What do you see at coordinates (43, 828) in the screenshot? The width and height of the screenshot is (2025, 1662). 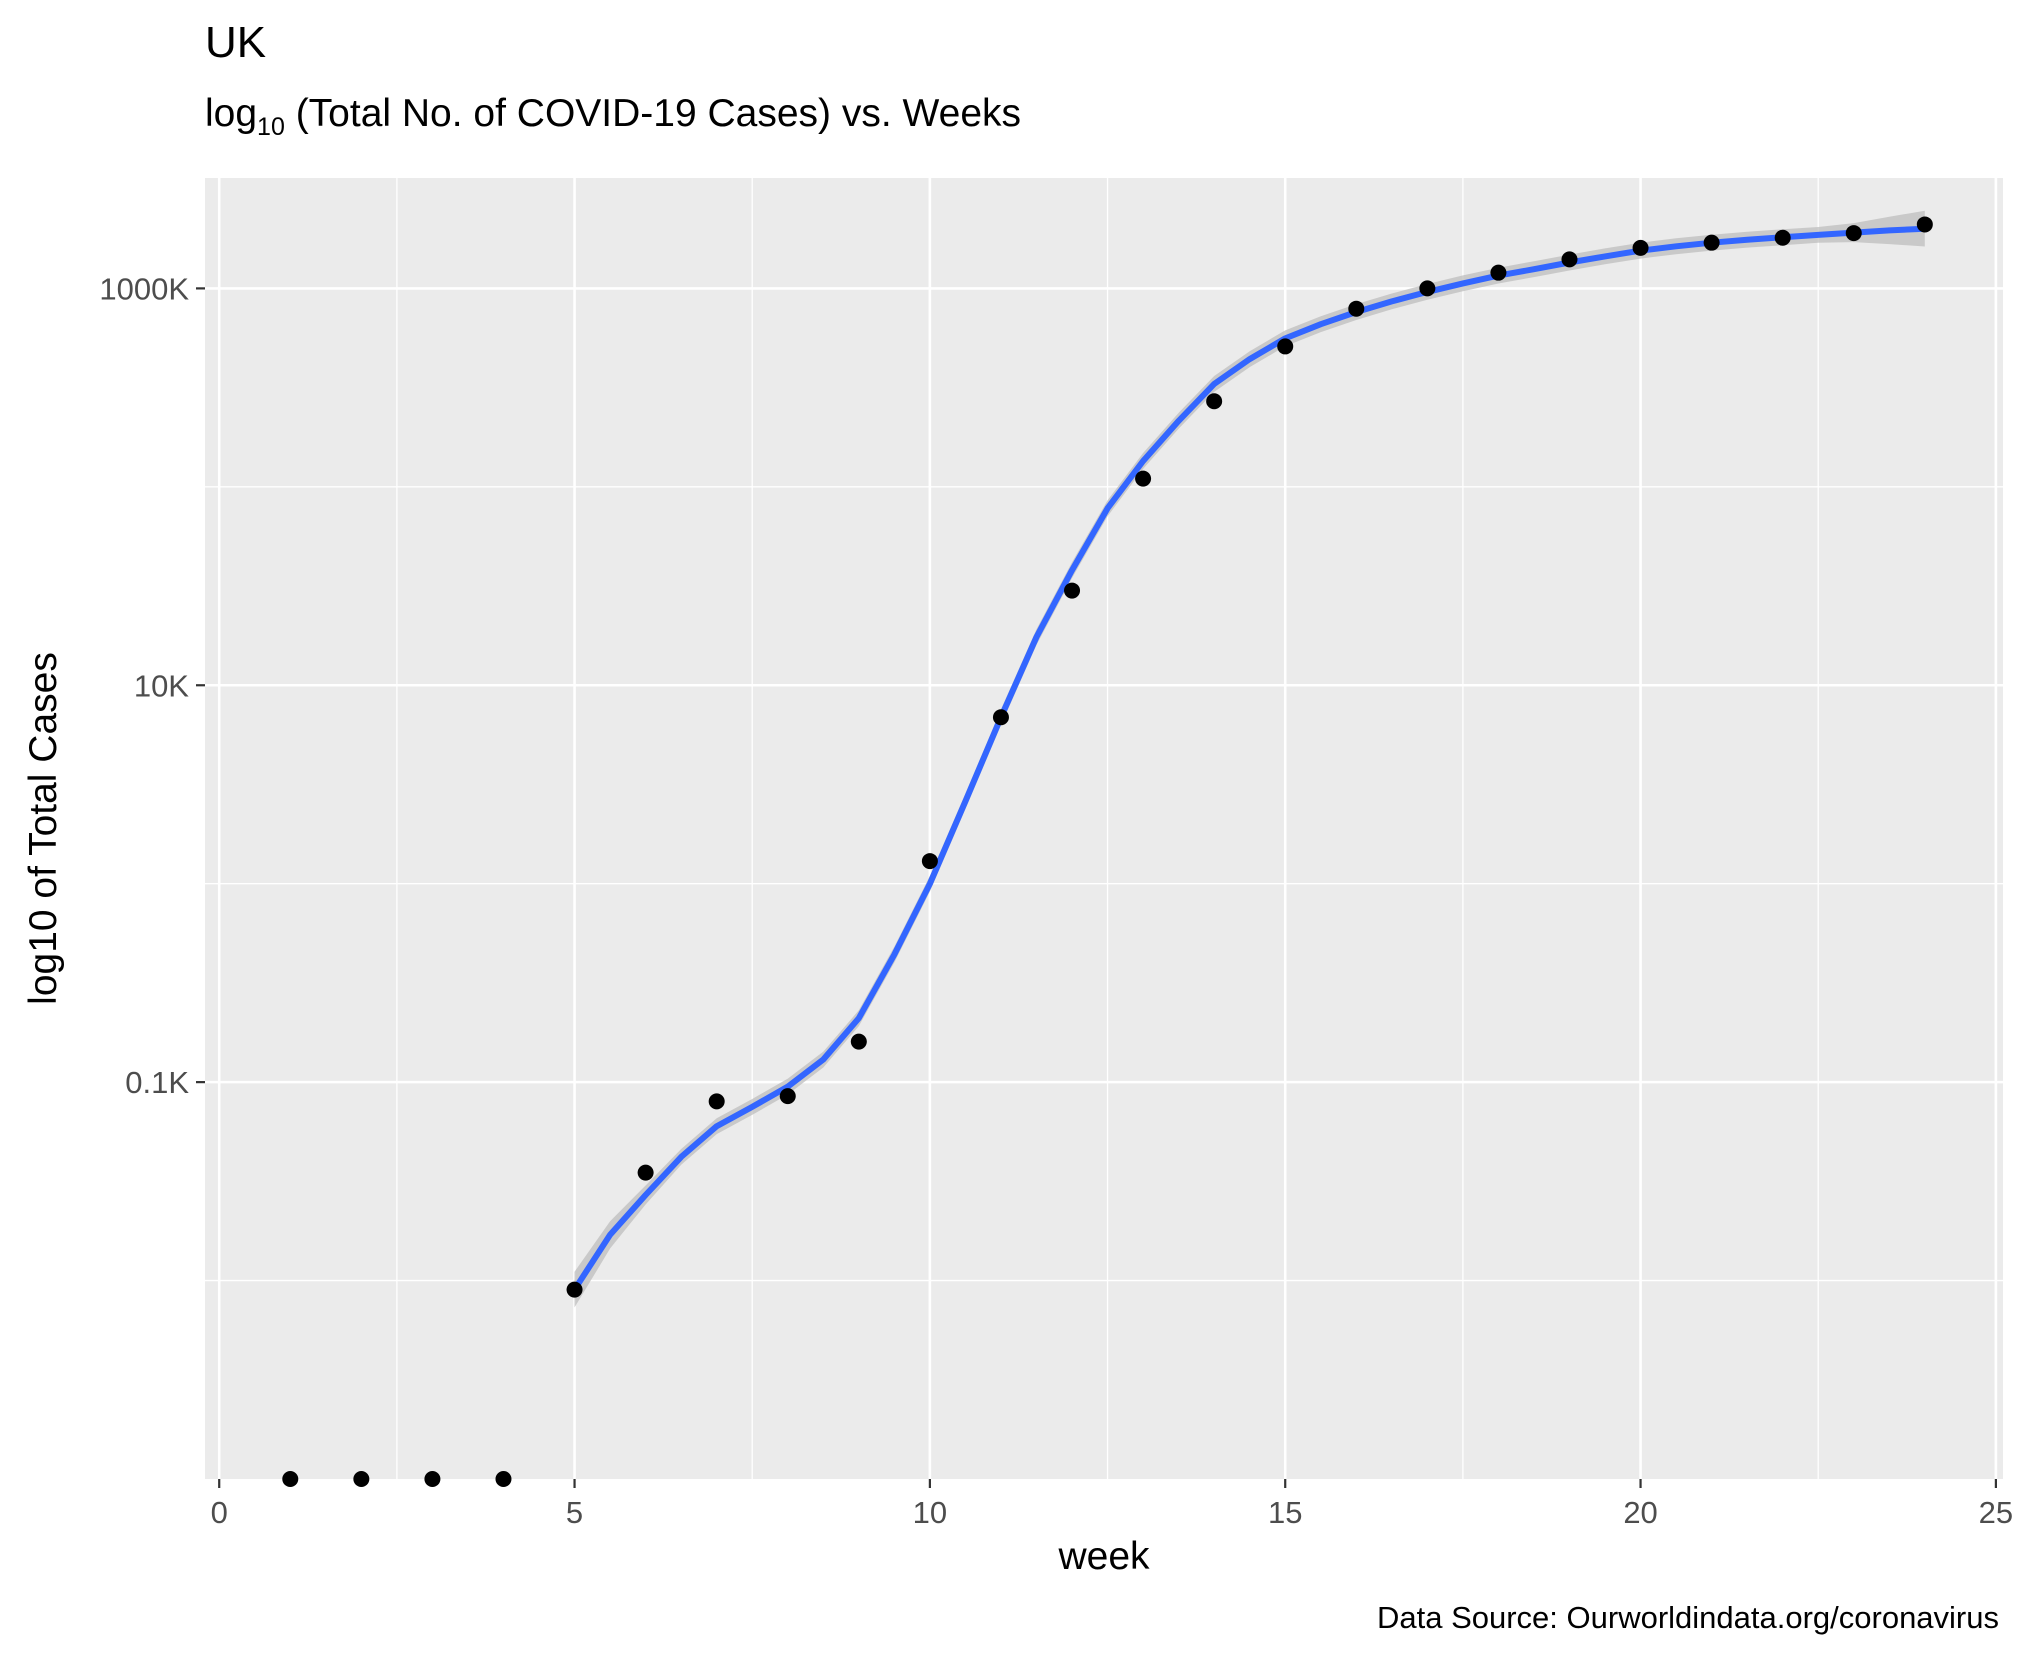 I see `y-axis-label: log10 of Total Cases` at bounding box center [43, 828].